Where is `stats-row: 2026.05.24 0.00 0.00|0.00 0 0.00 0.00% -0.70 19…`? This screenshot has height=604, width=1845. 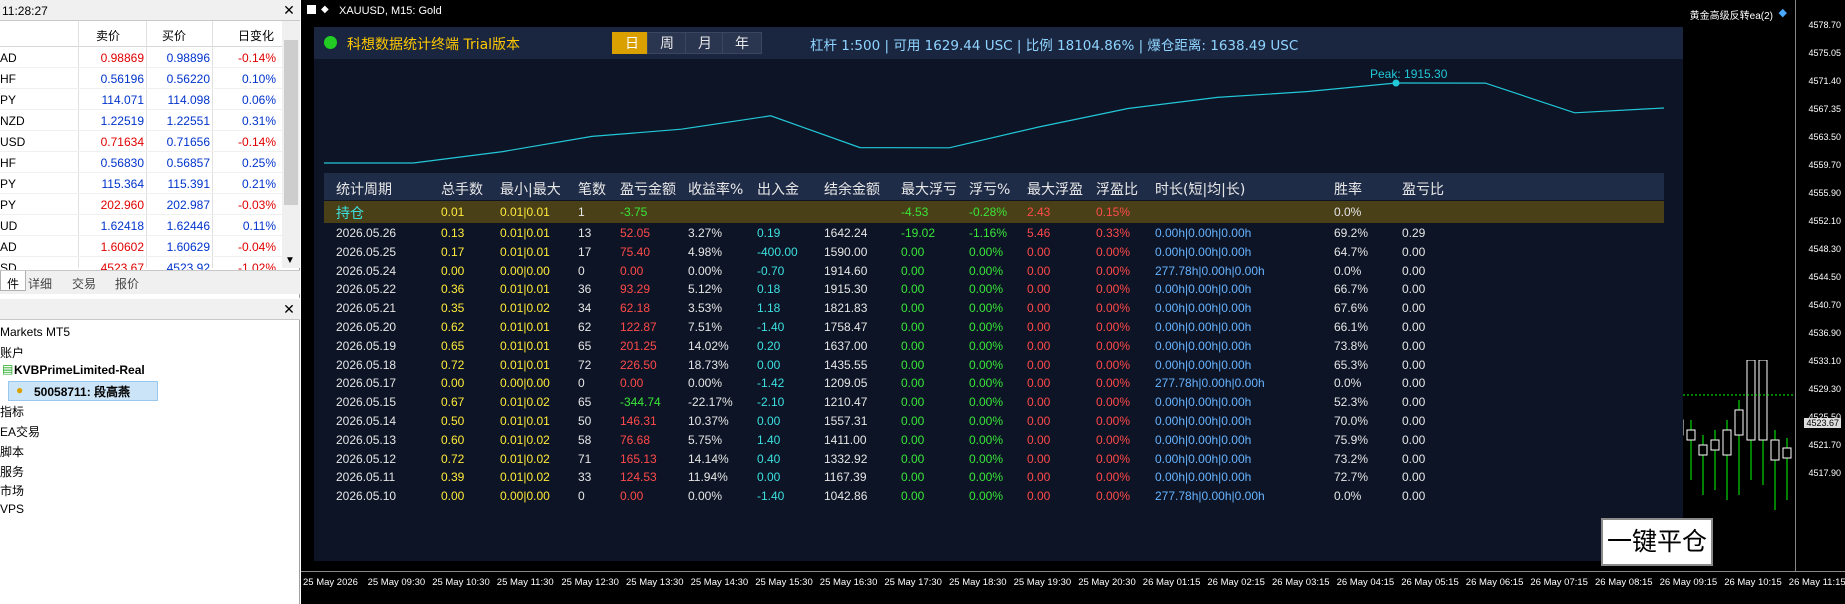
stats-row: 2026.05.24 0.00 0.00|0.00 0 0.00 0.00% -0.70 19… is located at coordinates (994, 272).